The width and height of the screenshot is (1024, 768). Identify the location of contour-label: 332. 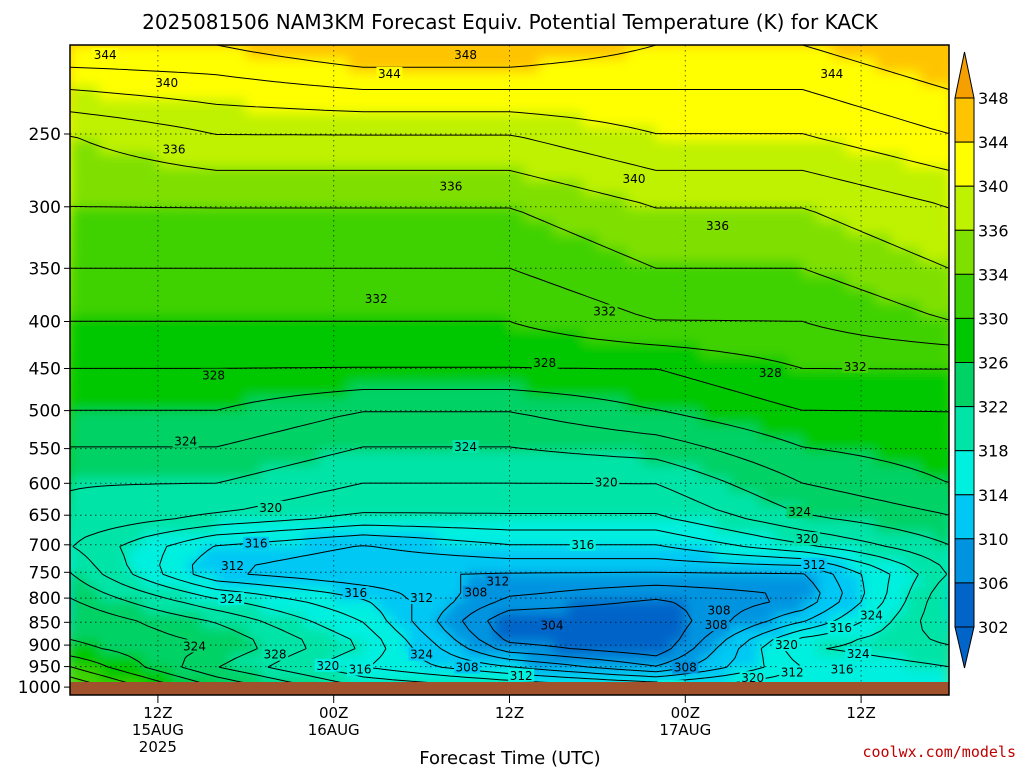
(376, 299).